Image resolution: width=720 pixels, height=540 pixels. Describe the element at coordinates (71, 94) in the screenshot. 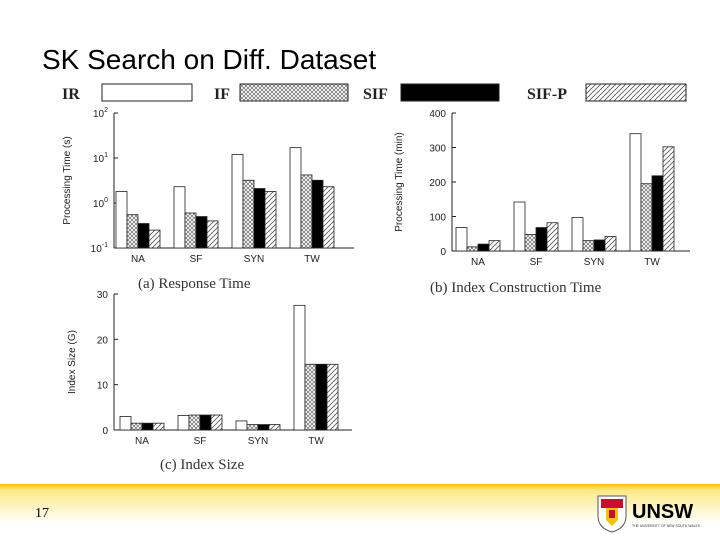

I see `legend-label: IR` at that location.